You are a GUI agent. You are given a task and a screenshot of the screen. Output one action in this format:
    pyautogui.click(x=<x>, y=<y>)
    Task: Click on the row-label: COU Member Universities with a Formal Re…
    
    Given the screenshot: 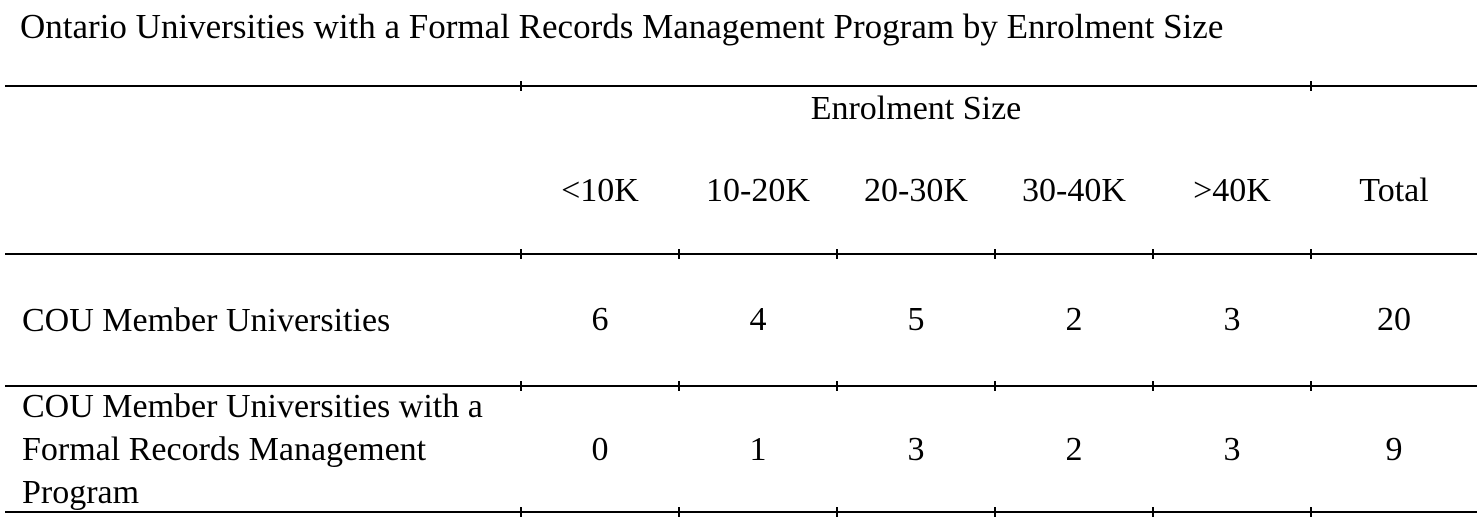 What is the action you would take?
    pyautogui.click(x=252, y=449)
    